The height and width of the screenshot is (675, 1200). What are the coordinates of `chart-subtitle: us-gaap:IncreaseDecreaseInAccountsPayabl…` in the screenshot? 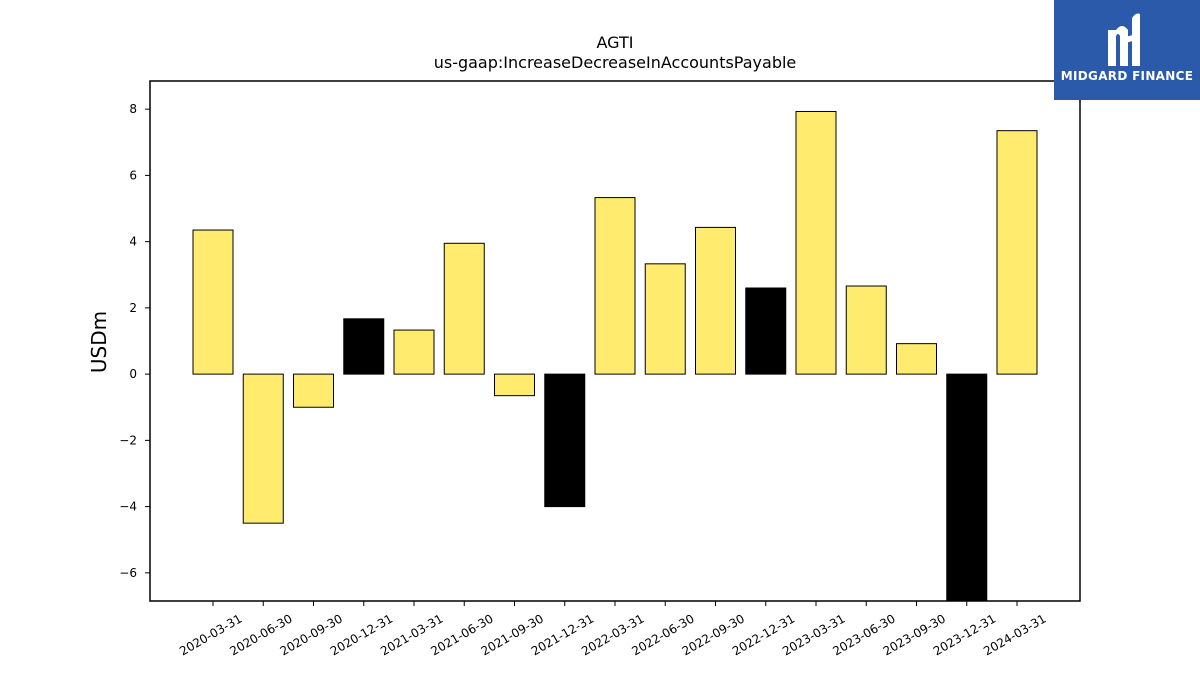 It's located at (615, 62).